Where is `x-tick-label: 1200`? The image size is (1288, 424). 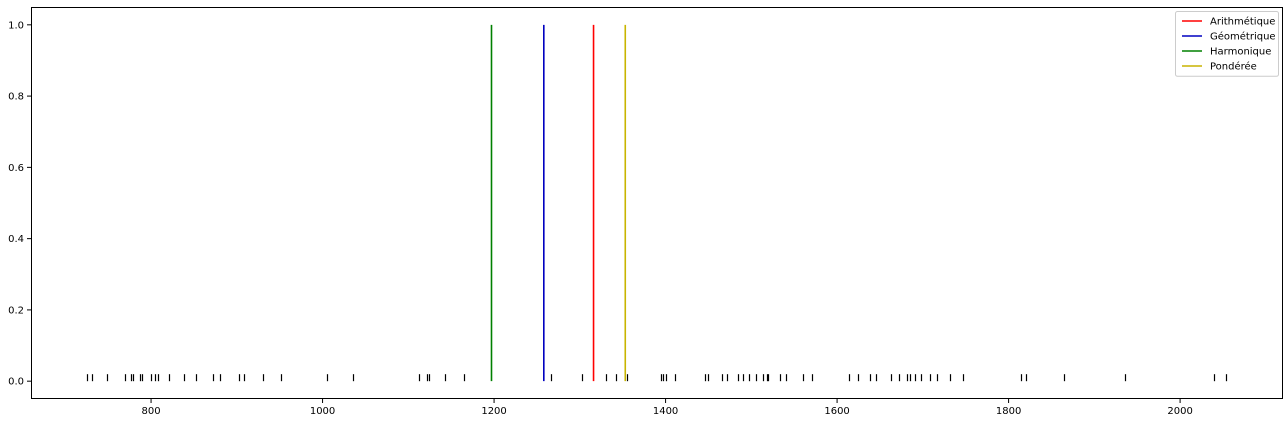 x-tick-label: 1200 is located at coordinates (493, 411).